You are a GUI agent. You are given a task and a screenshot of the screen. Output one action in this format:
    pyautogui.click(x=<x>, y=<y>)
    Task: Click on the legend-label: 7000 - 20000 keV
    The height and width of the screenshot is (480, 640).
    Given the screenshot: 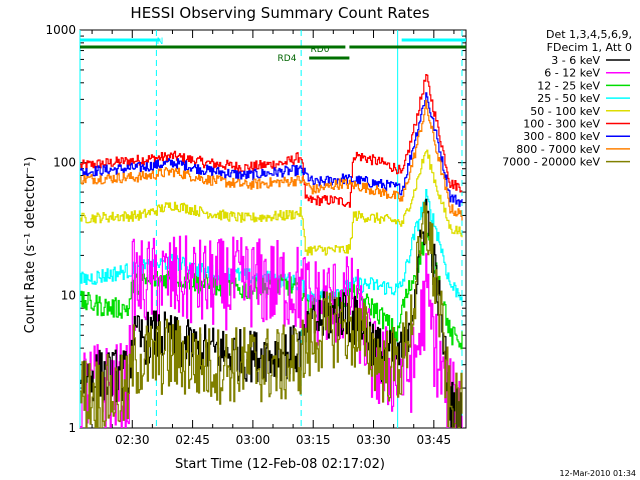 What is the action you would take?
    pyautogui.click(x=551, y=162)
    